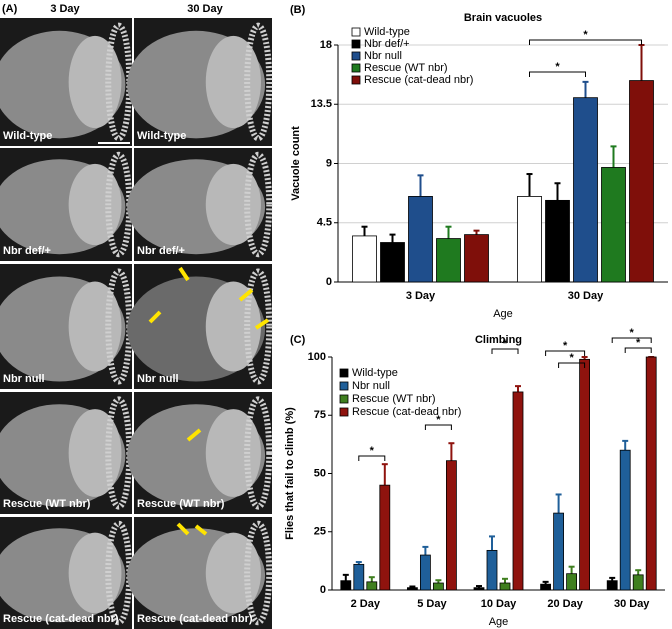 The width and height of the screenshot is (672, 629). I want to click on y-tick-label: 18, so click(326, 45).